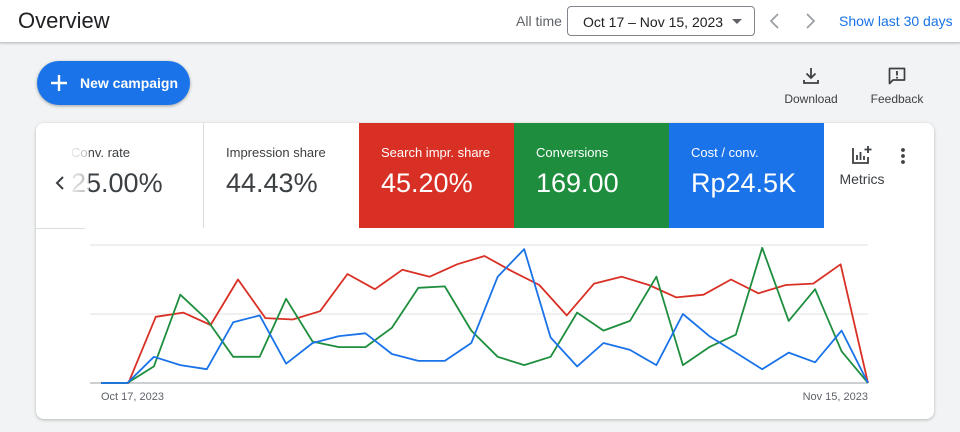 This screenshot has width=960, height=432. Describe the element at coordinates (810, 21) in the screenshot. I see `chevron-right-icon` at that location.